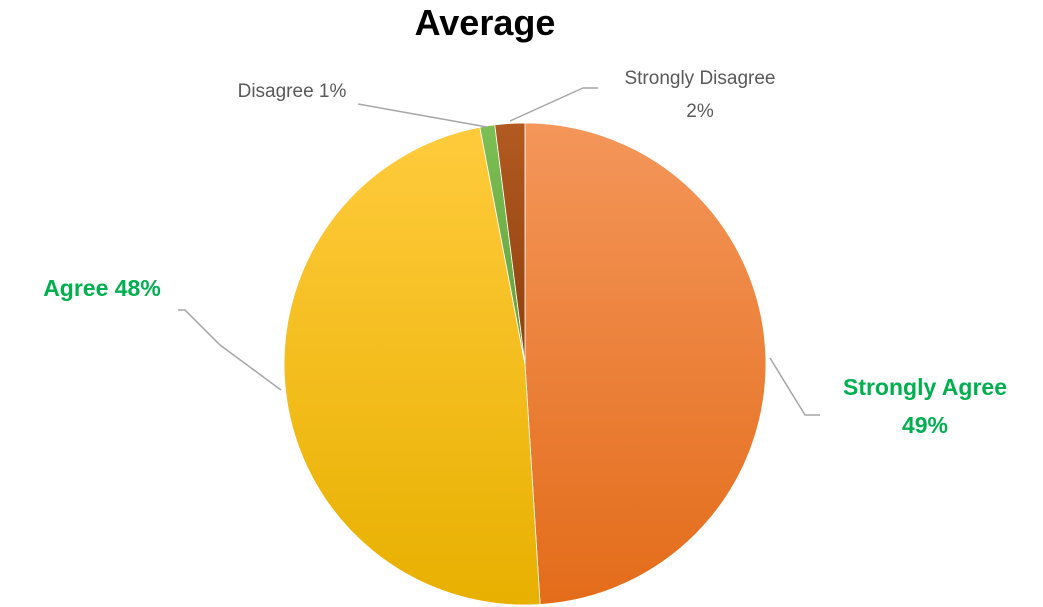  Describe the element at coordinates (292, 91) in the screenshot. I see `data-label-disagree: Disagree 1%` at that location.